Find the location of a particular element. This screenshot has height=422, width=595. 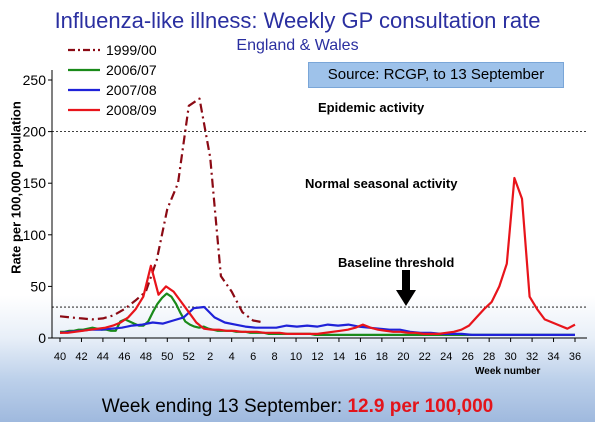

x-tick-label: 14 is located at coordinates (339, 357).